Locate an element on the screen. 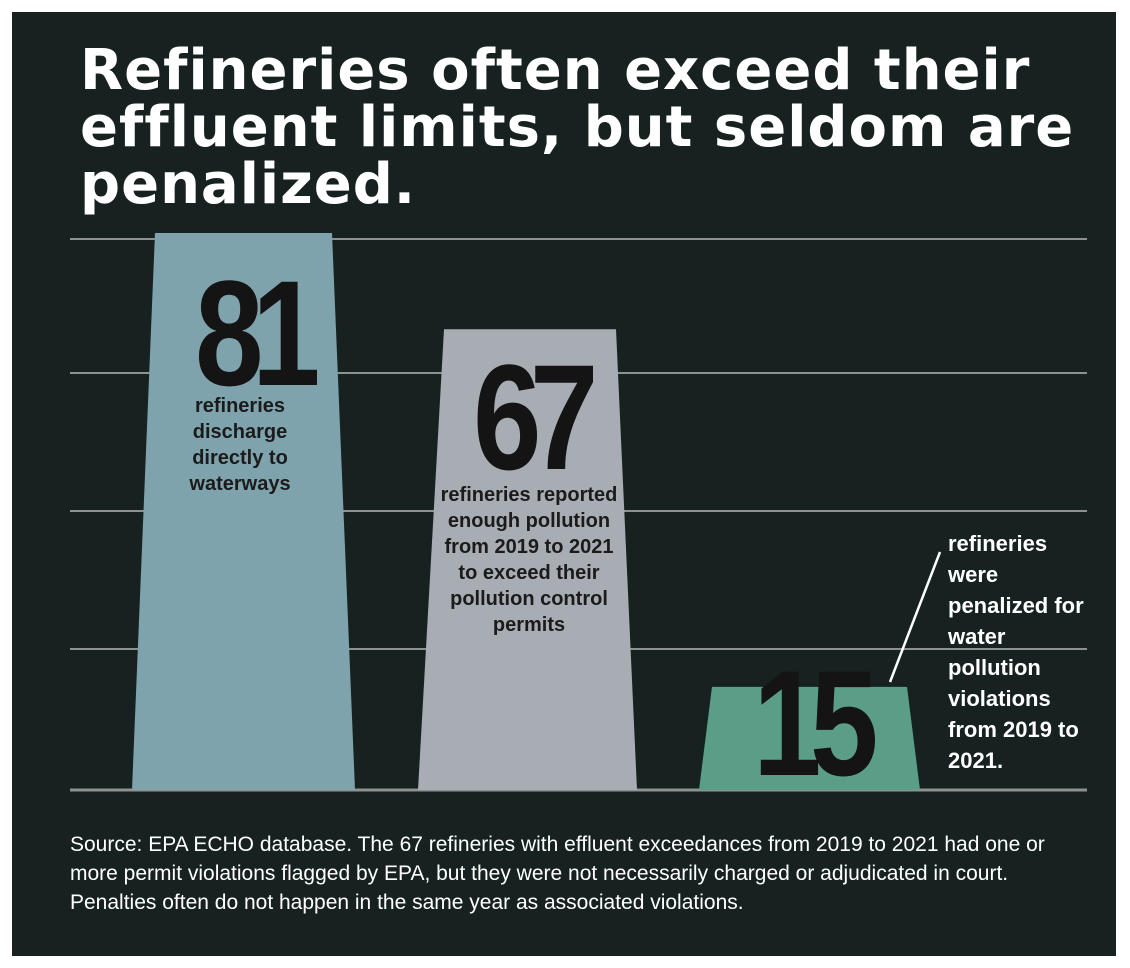 The width and height of the screenshot is (1130, 968). callout-line is located at coordinates (915, 617).